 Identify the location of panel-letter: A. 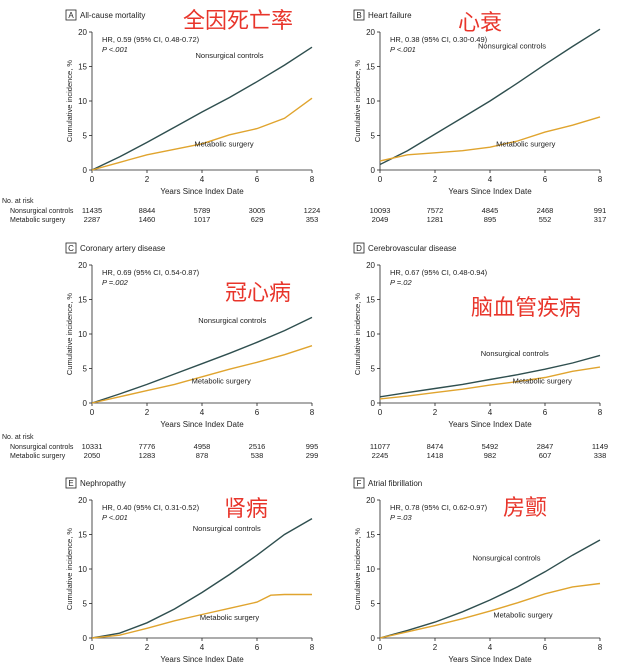
(71, 15).